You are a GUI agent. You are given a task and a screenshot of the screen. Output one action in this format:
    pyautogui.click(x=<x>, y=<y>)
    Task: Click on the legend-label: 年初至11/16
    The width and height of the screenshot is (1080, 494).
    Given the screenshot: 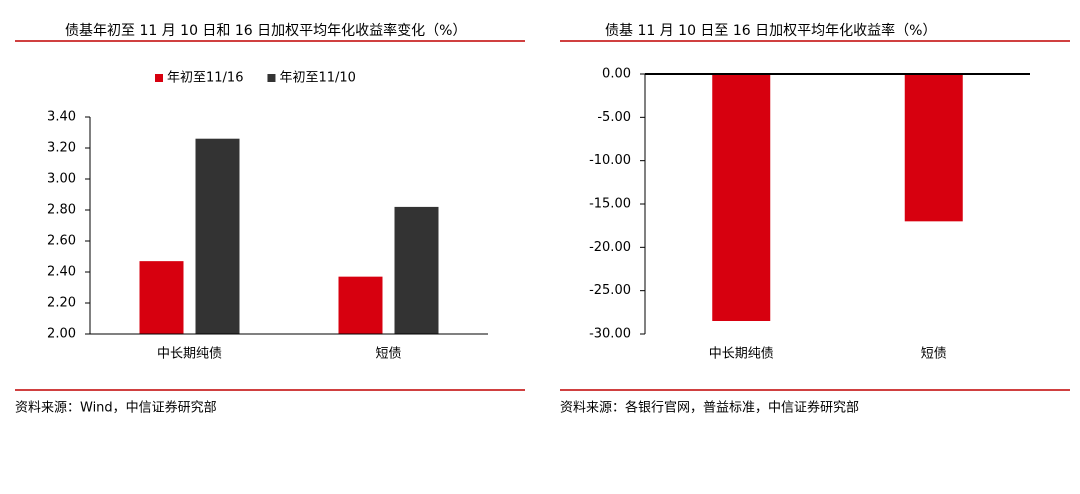 What is the action you would take?
    pyautogui.click(x=205, y=78)
    